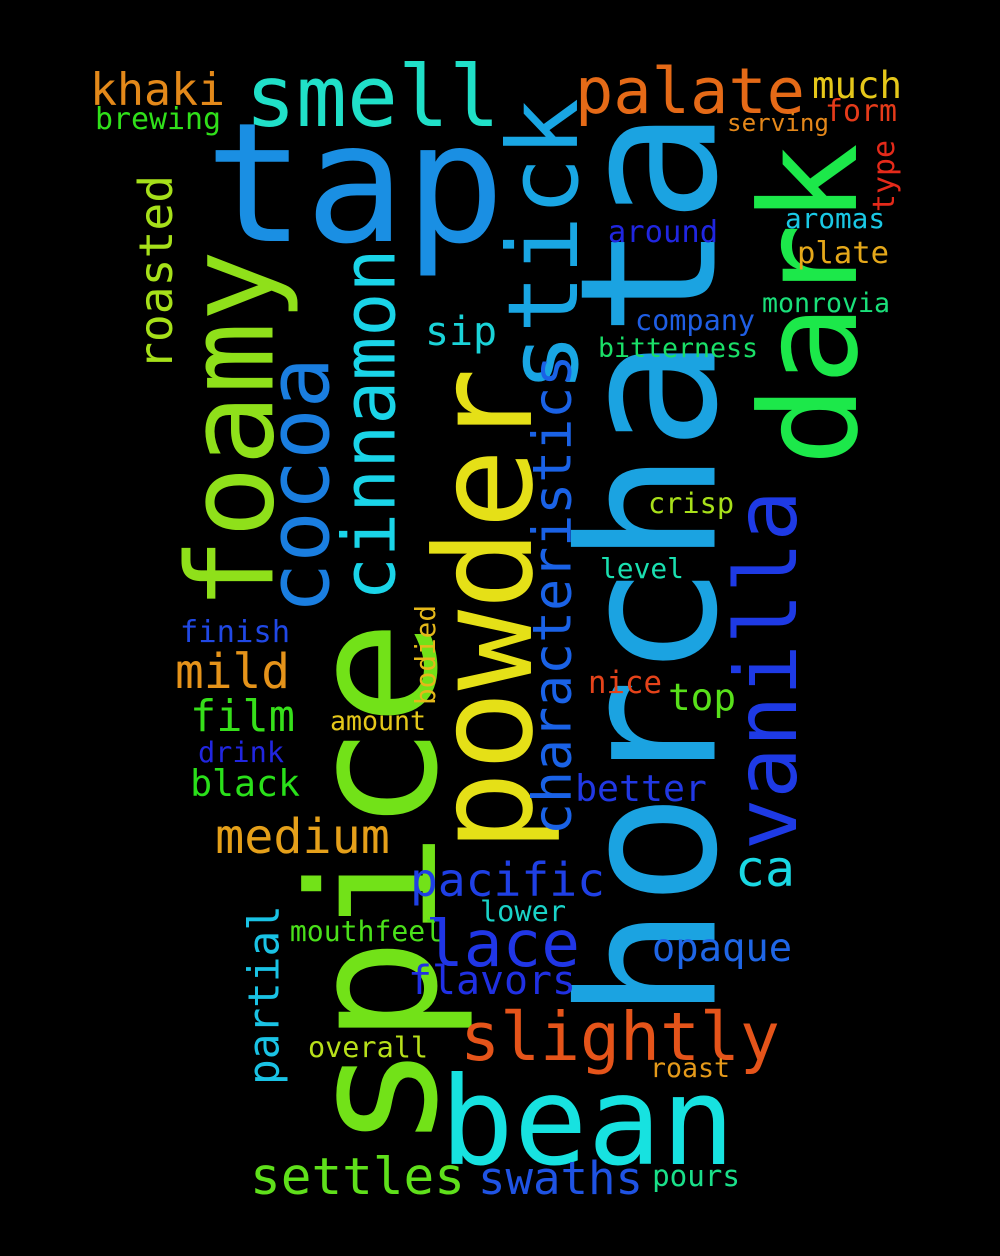 The width and height of the screenshot is (1000, 1256). What do you see at coordinates (835, 219) in the screenshot?
I see `word-aromas: aromas` at bounding box center [835, 219].